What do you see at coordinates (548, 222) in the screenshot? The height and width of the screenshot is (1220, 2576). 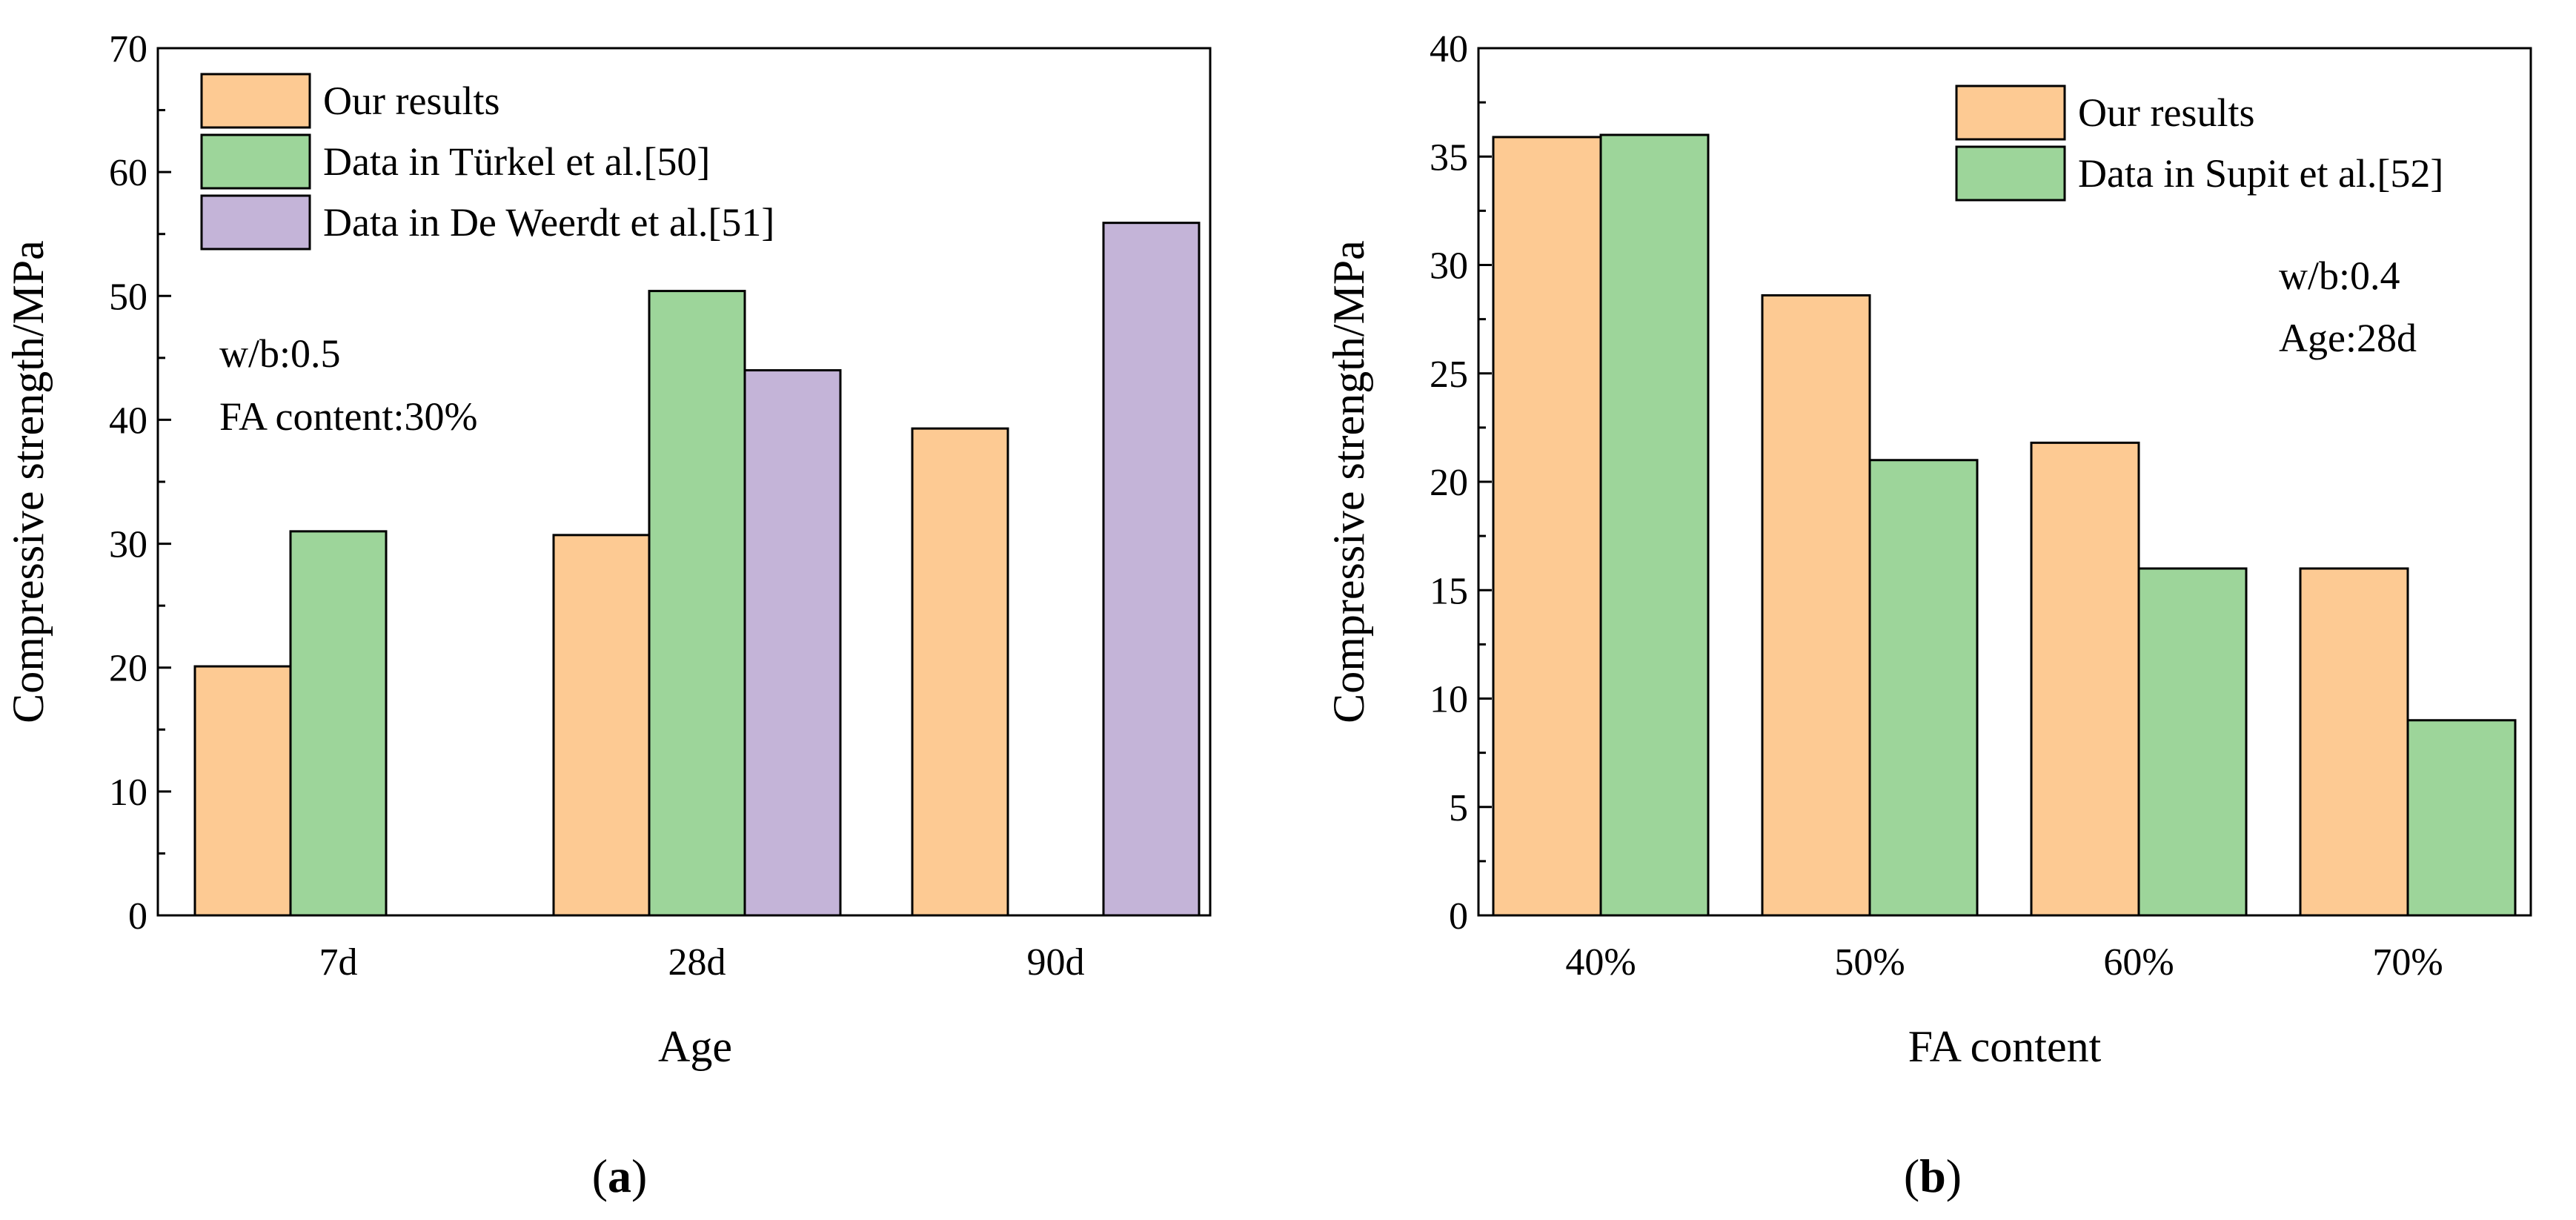 I see `legend-label: Data in De Weerdt et al.[51]` at bounding box center [548, 222].